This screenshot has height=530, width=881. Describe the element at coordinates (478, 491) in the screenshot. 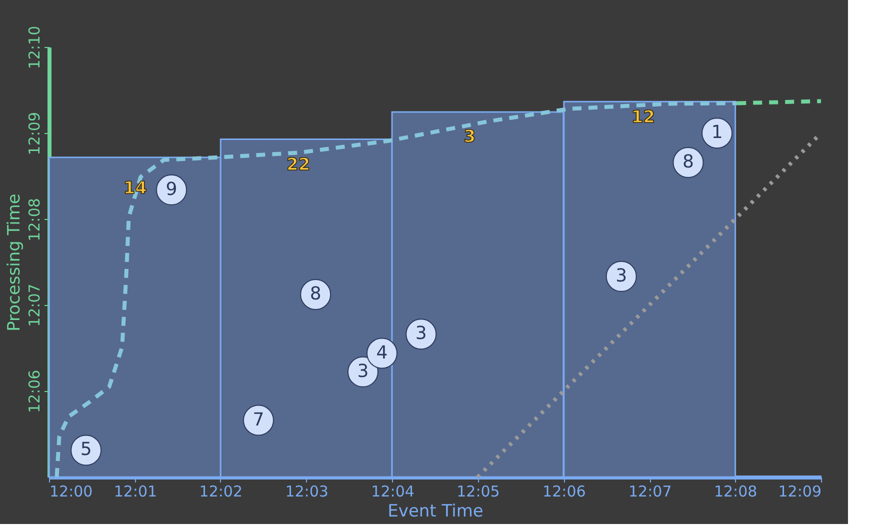

I see `x-tick-label: 12:05` at that location.